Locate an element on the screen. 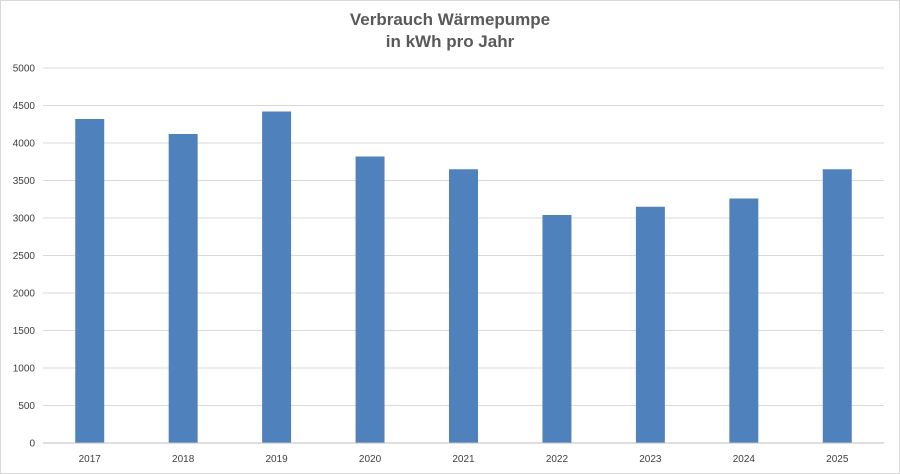 Image resolution: width=900 pixels, height=474 pixels. x-tick-label: 2021 is located at coordinates (463, 459).